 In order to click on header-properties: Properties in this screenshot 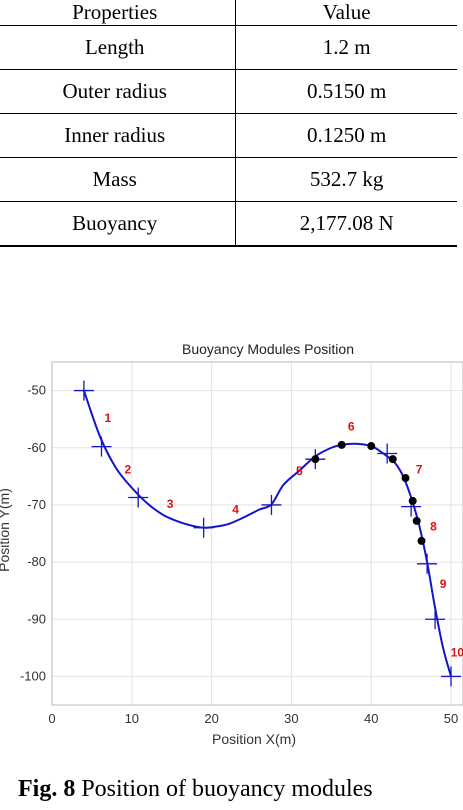, I will do `click(118, 13)`.